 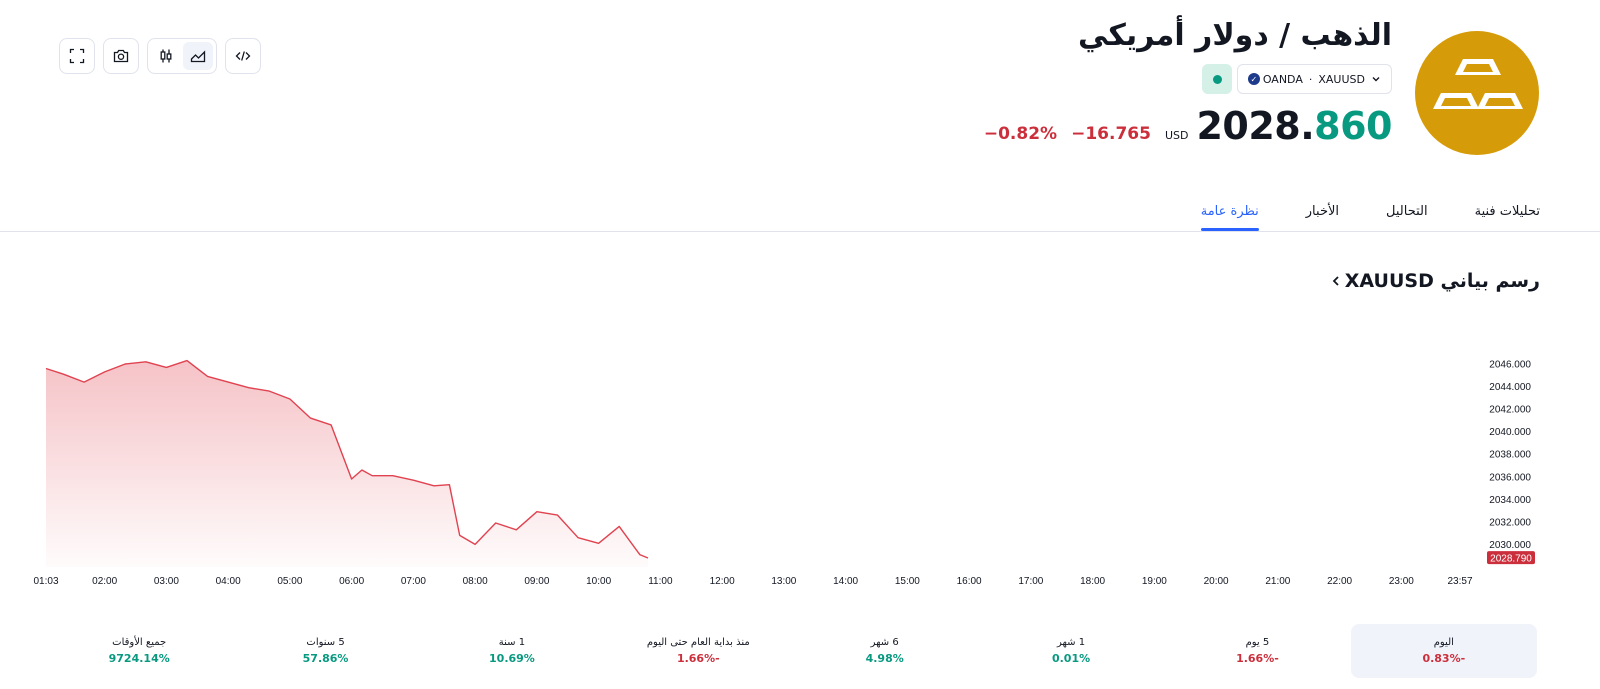 What do you see at coordinates (1510, 455) in the screenshot?
I see `y-tick-label: 2038.000` at bounding box center [1510, 455].